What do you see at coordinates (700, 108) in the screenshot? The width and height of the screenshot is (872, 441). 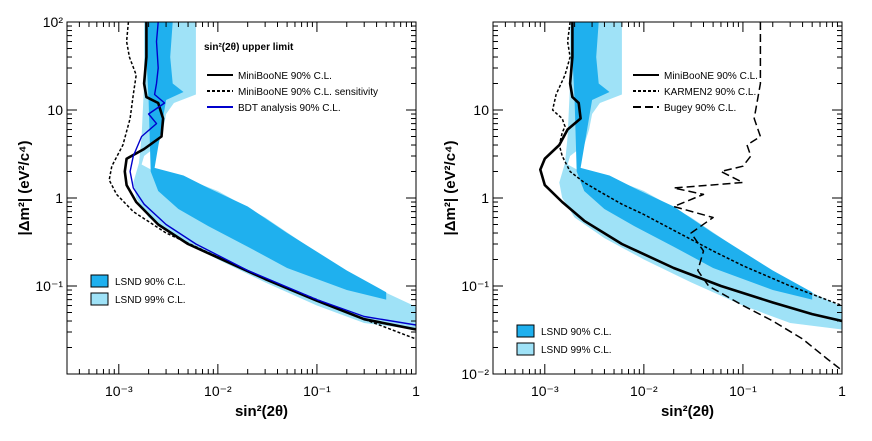 I see `legend-label-bugey-90-c-l: Bugey 90% C.L.` at bounding box center [700, 108].